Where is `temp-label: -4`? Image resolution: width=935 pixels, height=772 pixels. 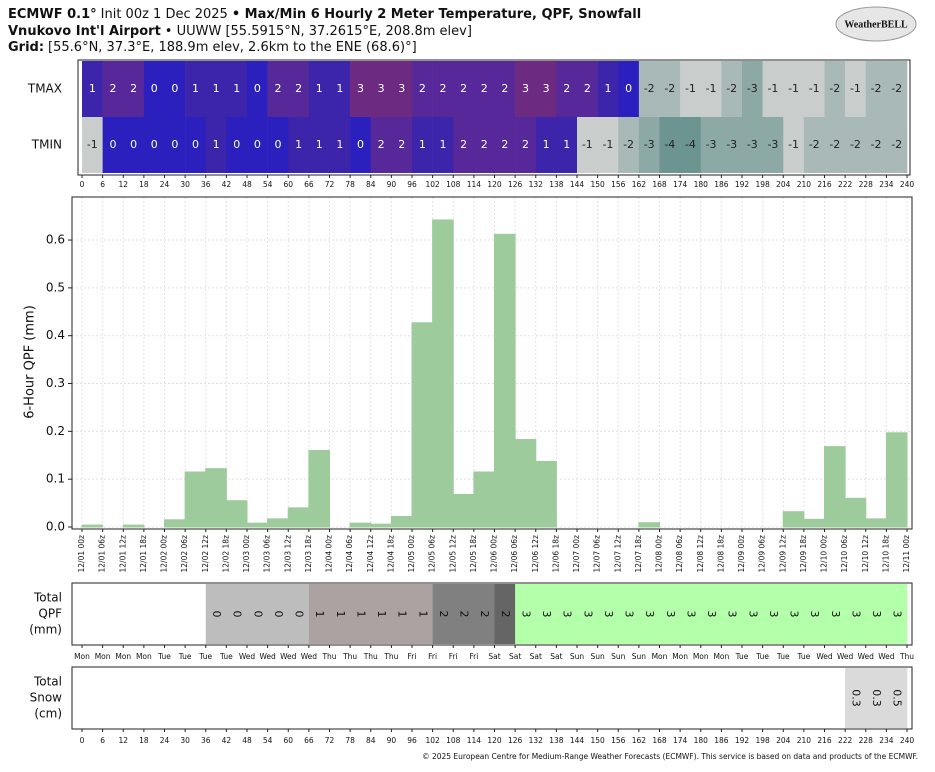
temp-label: -4 is located at coordinates (669, 144).